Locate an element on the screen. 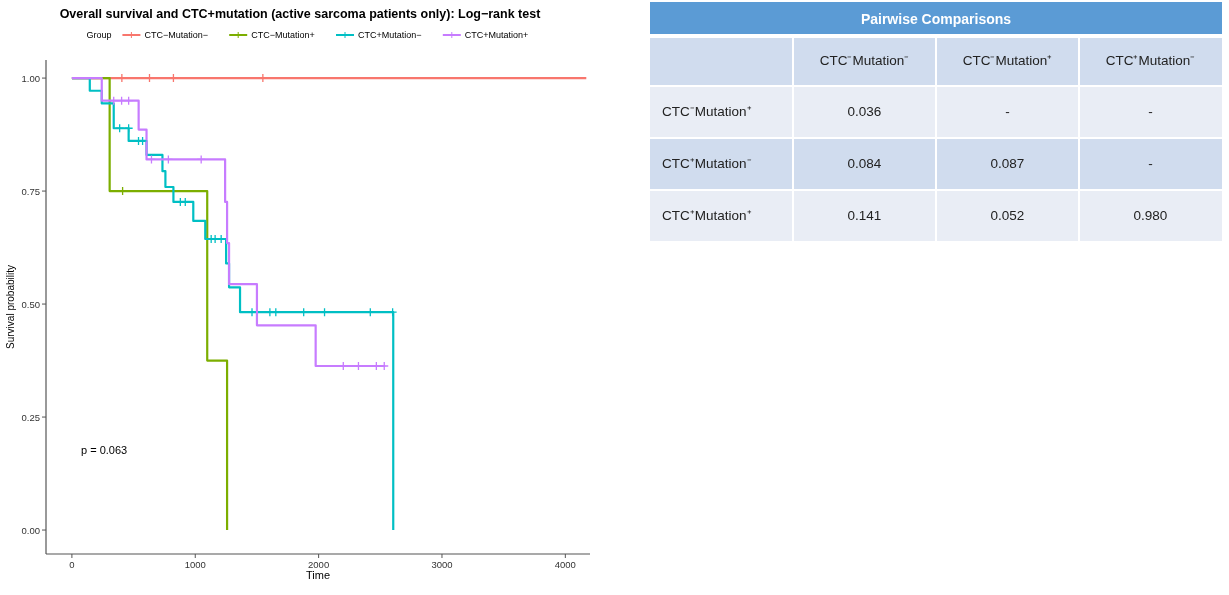 The image size is (1229, 595). legend-label: CTC+Mutation+ is located at coordinates (496, 35).